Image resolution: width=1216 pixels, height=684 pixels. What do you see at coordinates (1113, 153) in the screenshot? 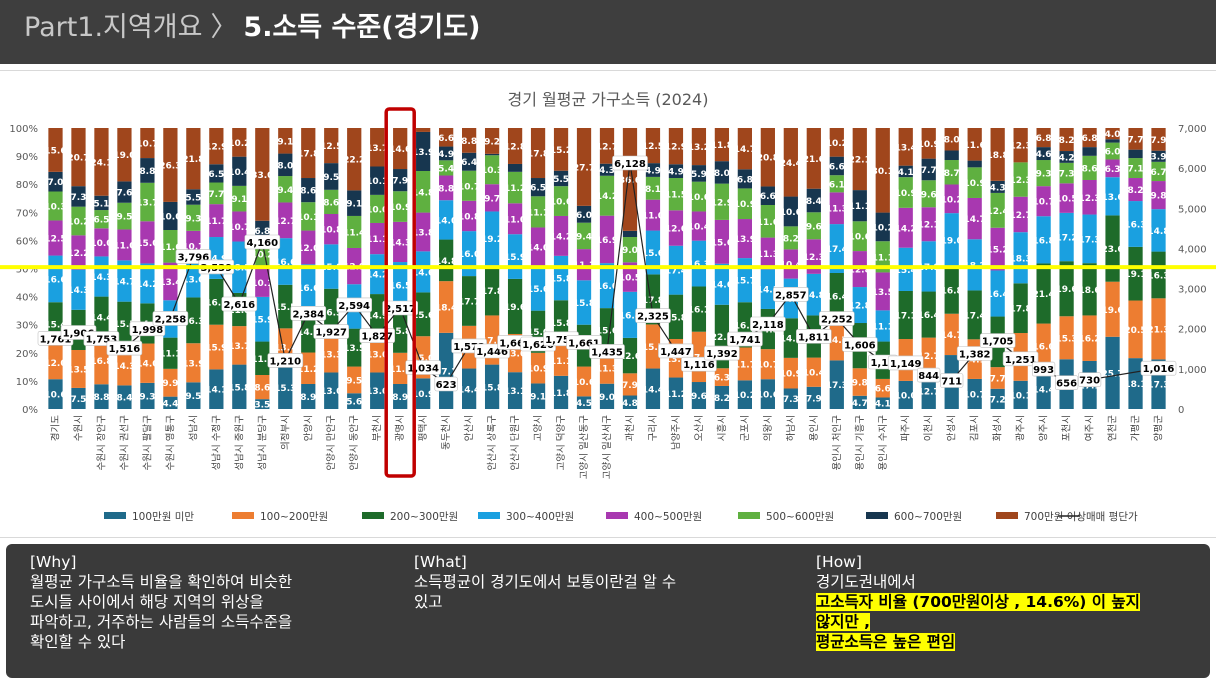
I see `bar-value-label: 6.0` at bounding box center [1113, 153].